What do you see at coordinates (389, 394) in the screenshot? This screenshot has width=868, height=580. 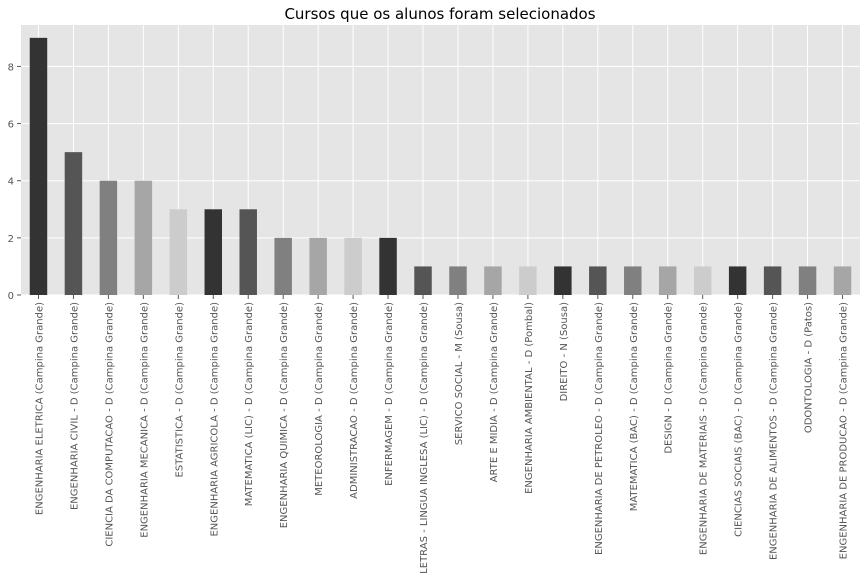 I see `x-tick-label: ENFERMAGEM - D (Campina Grande)` at bounding box center [389, 394].